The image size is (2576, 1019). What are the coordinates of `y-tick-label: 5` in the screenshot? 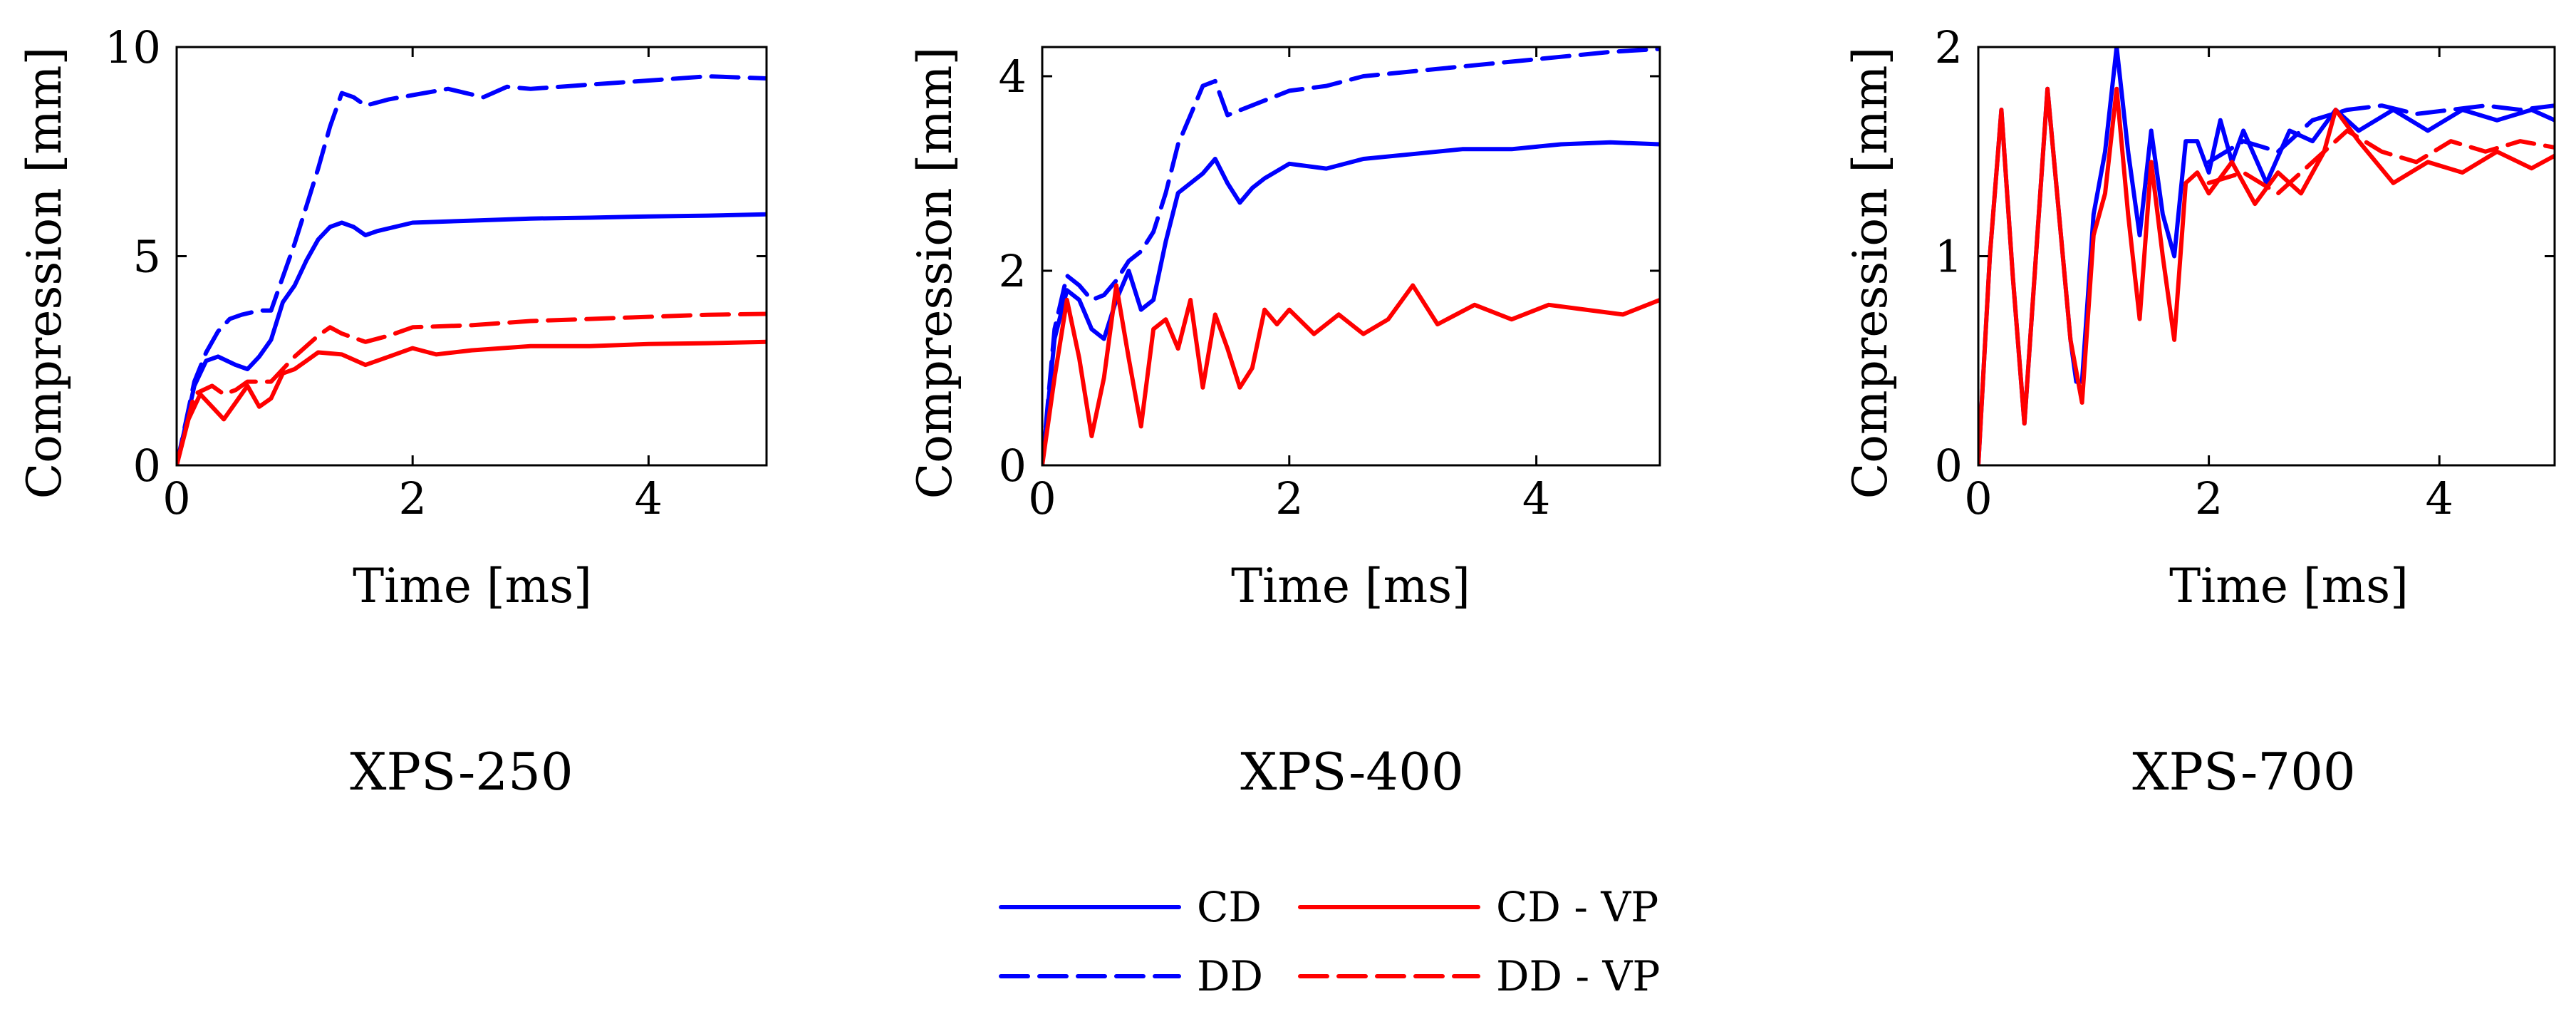 It's located at (147, 257).